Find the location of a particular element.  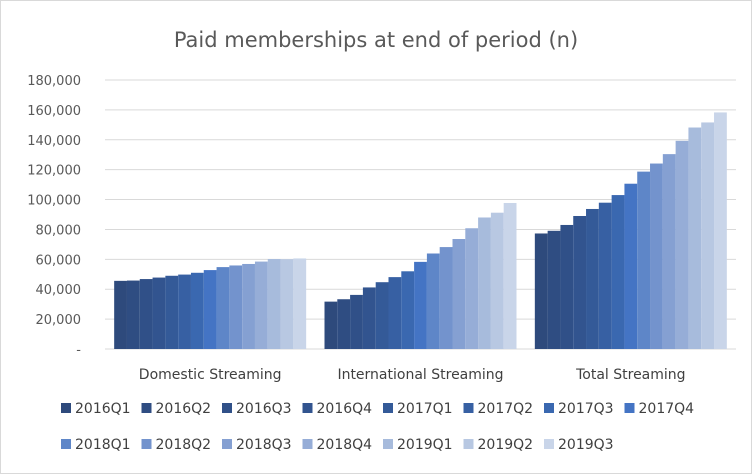

legend-label: 2017Q4 is located at coordinates (667, 409).